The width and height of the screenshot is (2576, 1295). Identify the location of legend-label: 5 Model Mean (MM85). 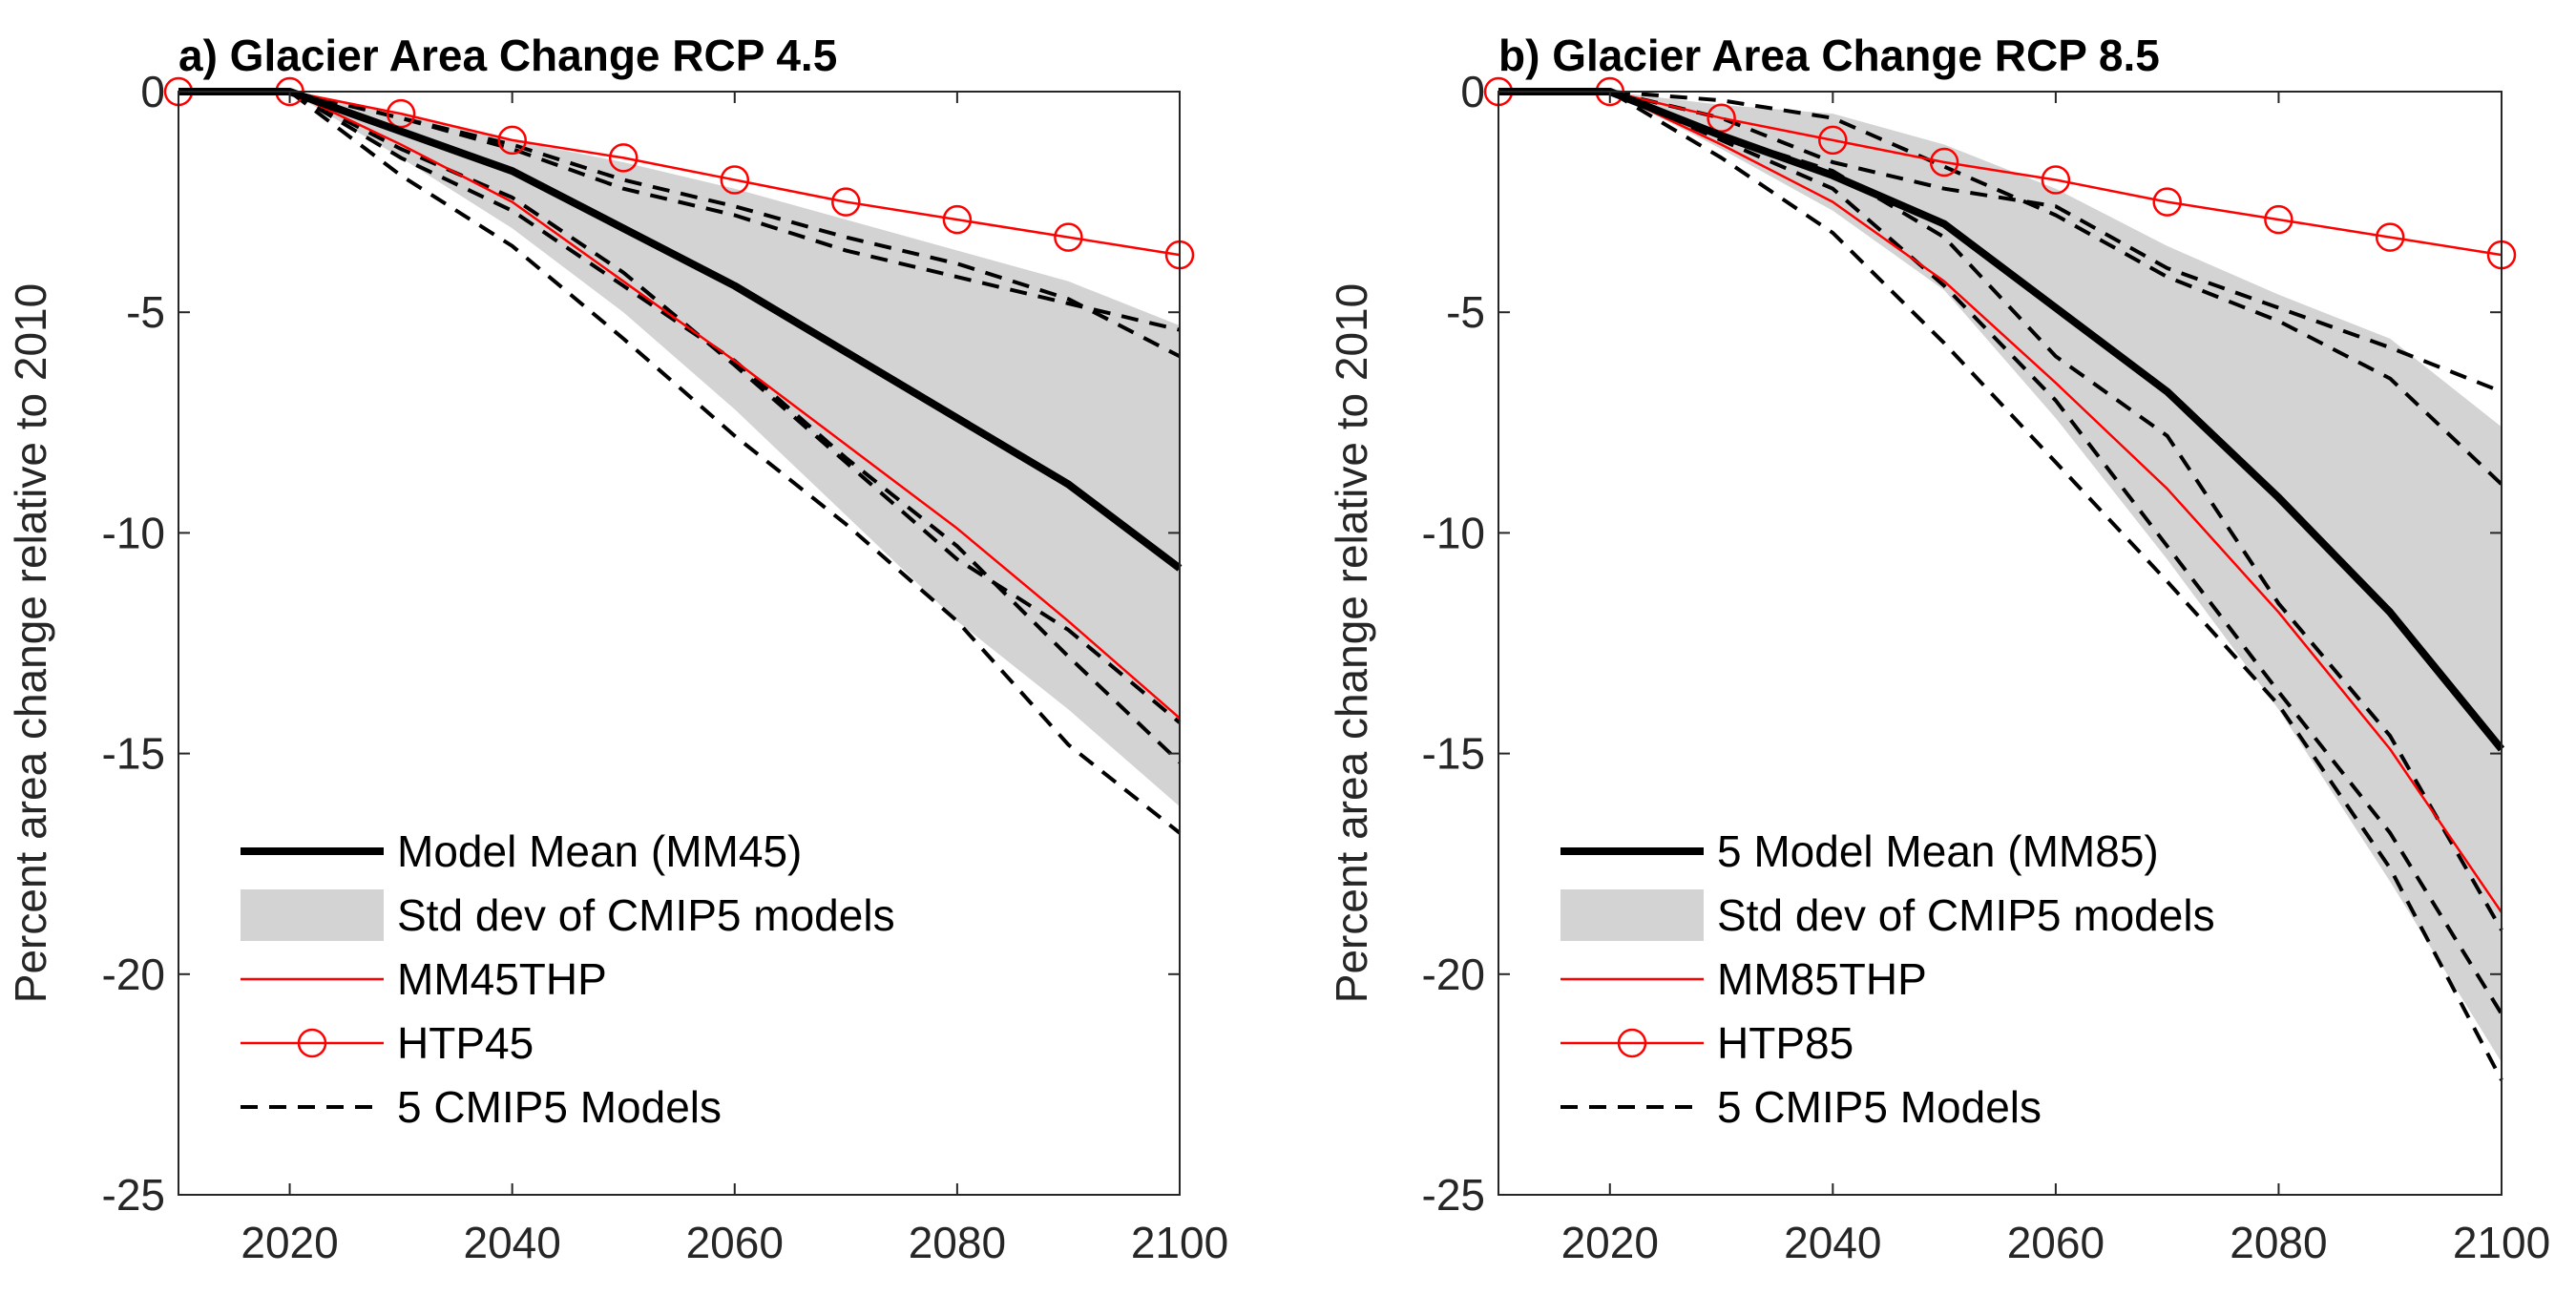
(1938, 851).